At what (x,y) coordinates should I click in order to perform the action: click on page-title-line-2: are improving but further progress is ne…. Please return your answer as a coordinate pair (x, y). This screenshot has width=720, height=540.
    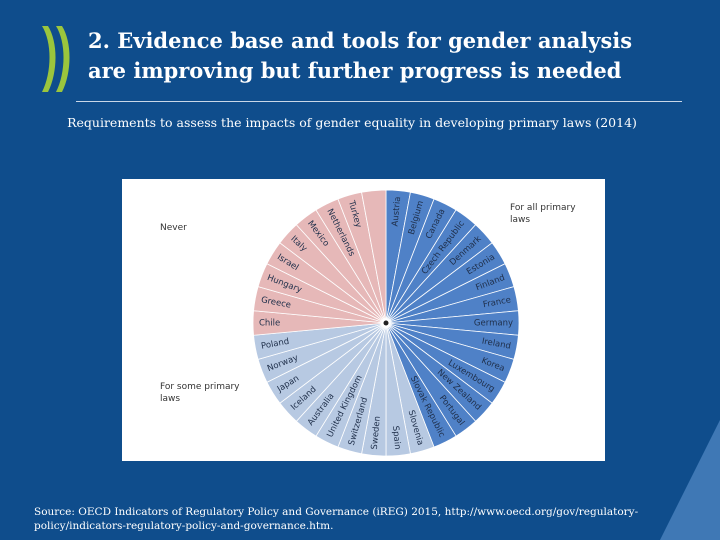
    Looking at the image, I should click on (355, 70).